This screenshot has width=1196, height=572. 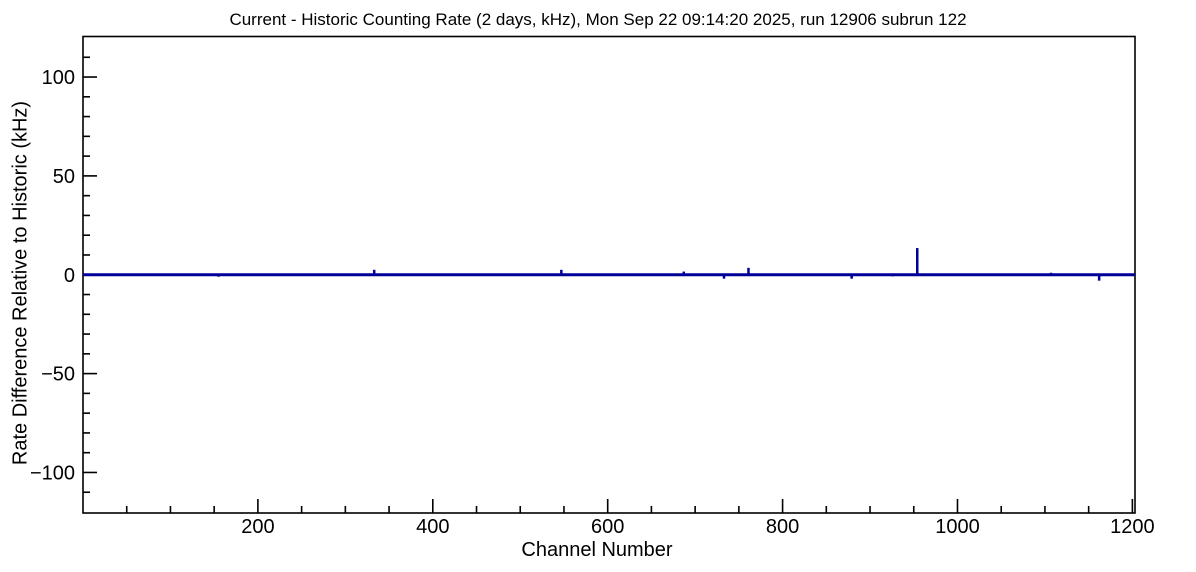 What do you see at coordinates (64, 177) in the screenshot?
I see `y-tick-label: 50` at bounding box center [64, 177].